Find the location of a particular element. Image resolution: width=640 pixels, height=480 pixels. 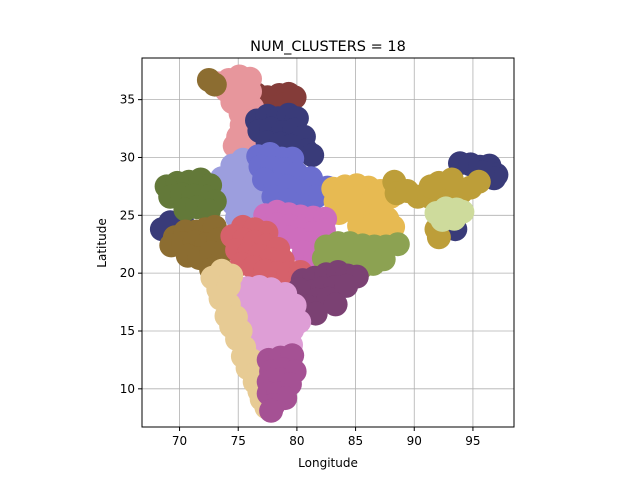

y-tick-label: 30 is located at coordinates (127, 157).